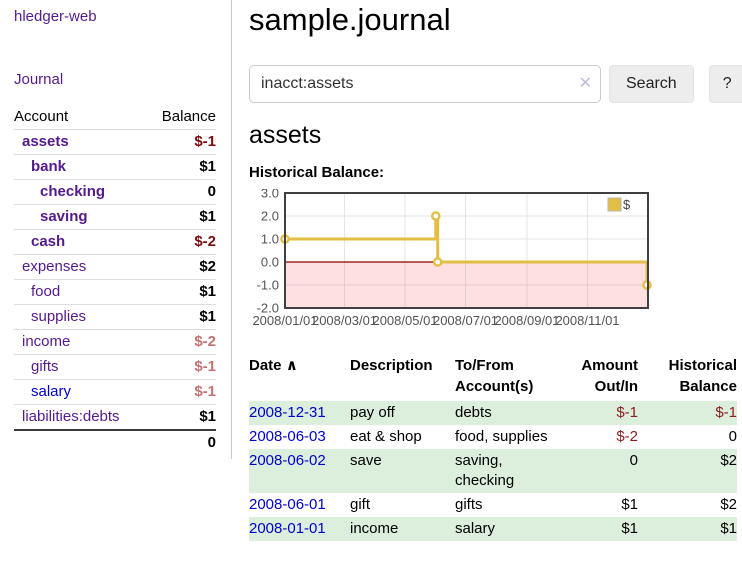  I want to click on legend-swatch, so click(614, 204).